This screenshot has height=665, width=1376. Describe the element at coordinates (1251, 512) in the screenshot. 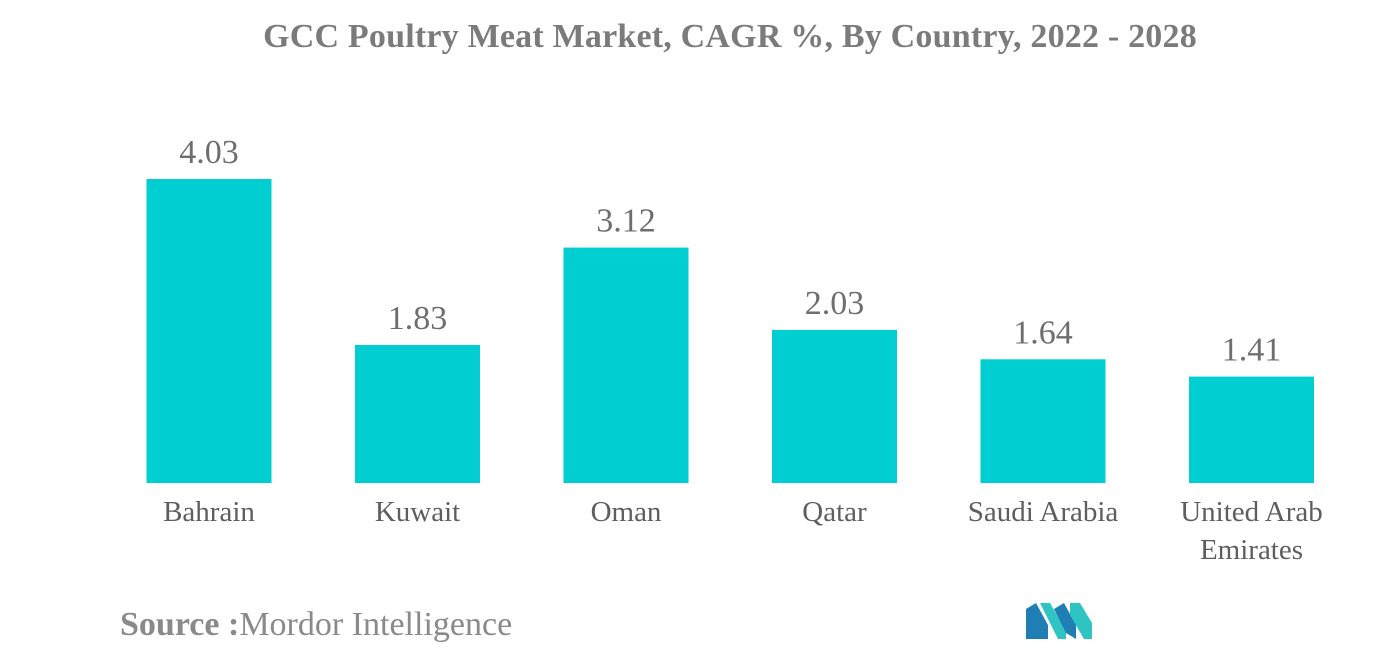

I see `x-tick-label: United Arab` at that location.